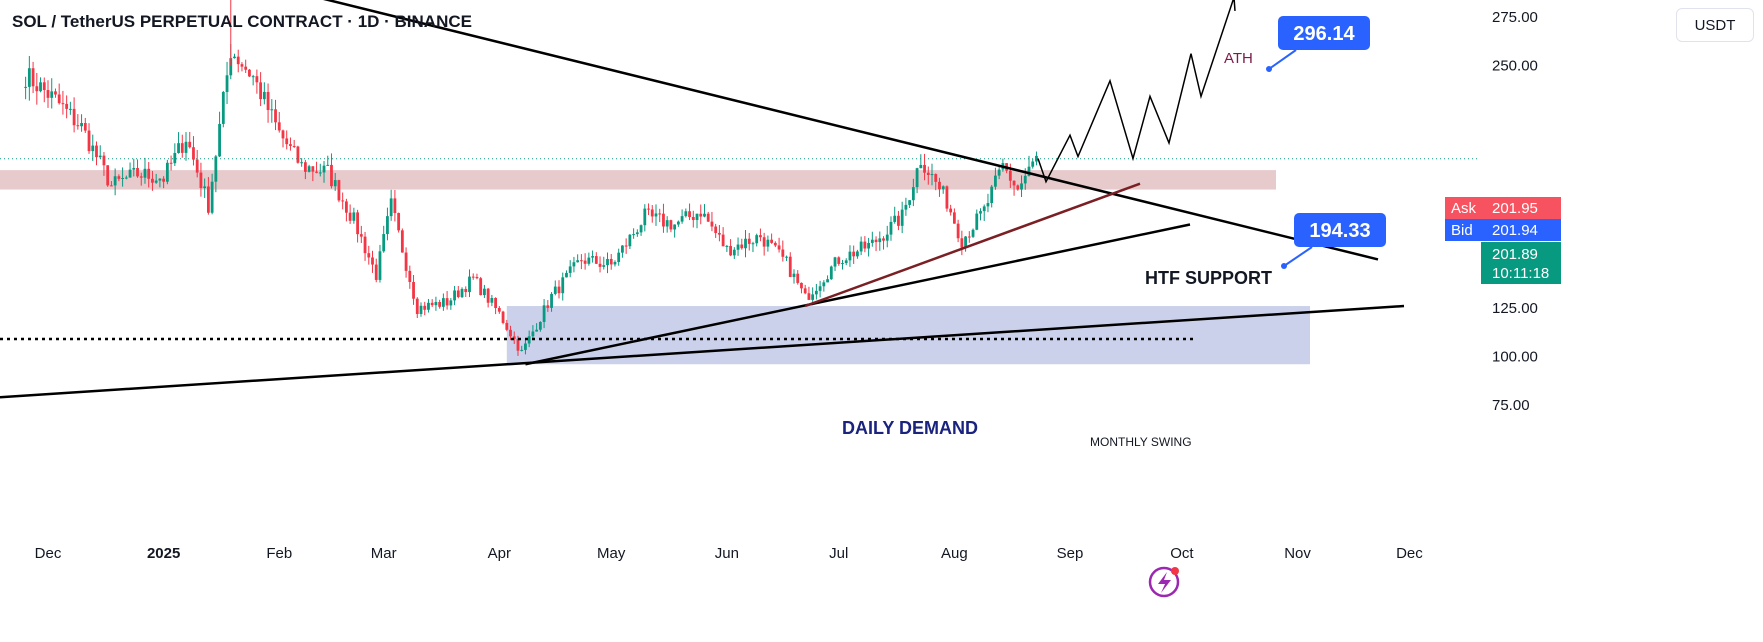 Image resolution: width=1763 pixels, height=642 pixels. I want to click on time-axis: Dec 2025 Feb Mar Apr May Jun Jul Aug Sep Oct Nov Dec, so click(729, 553).